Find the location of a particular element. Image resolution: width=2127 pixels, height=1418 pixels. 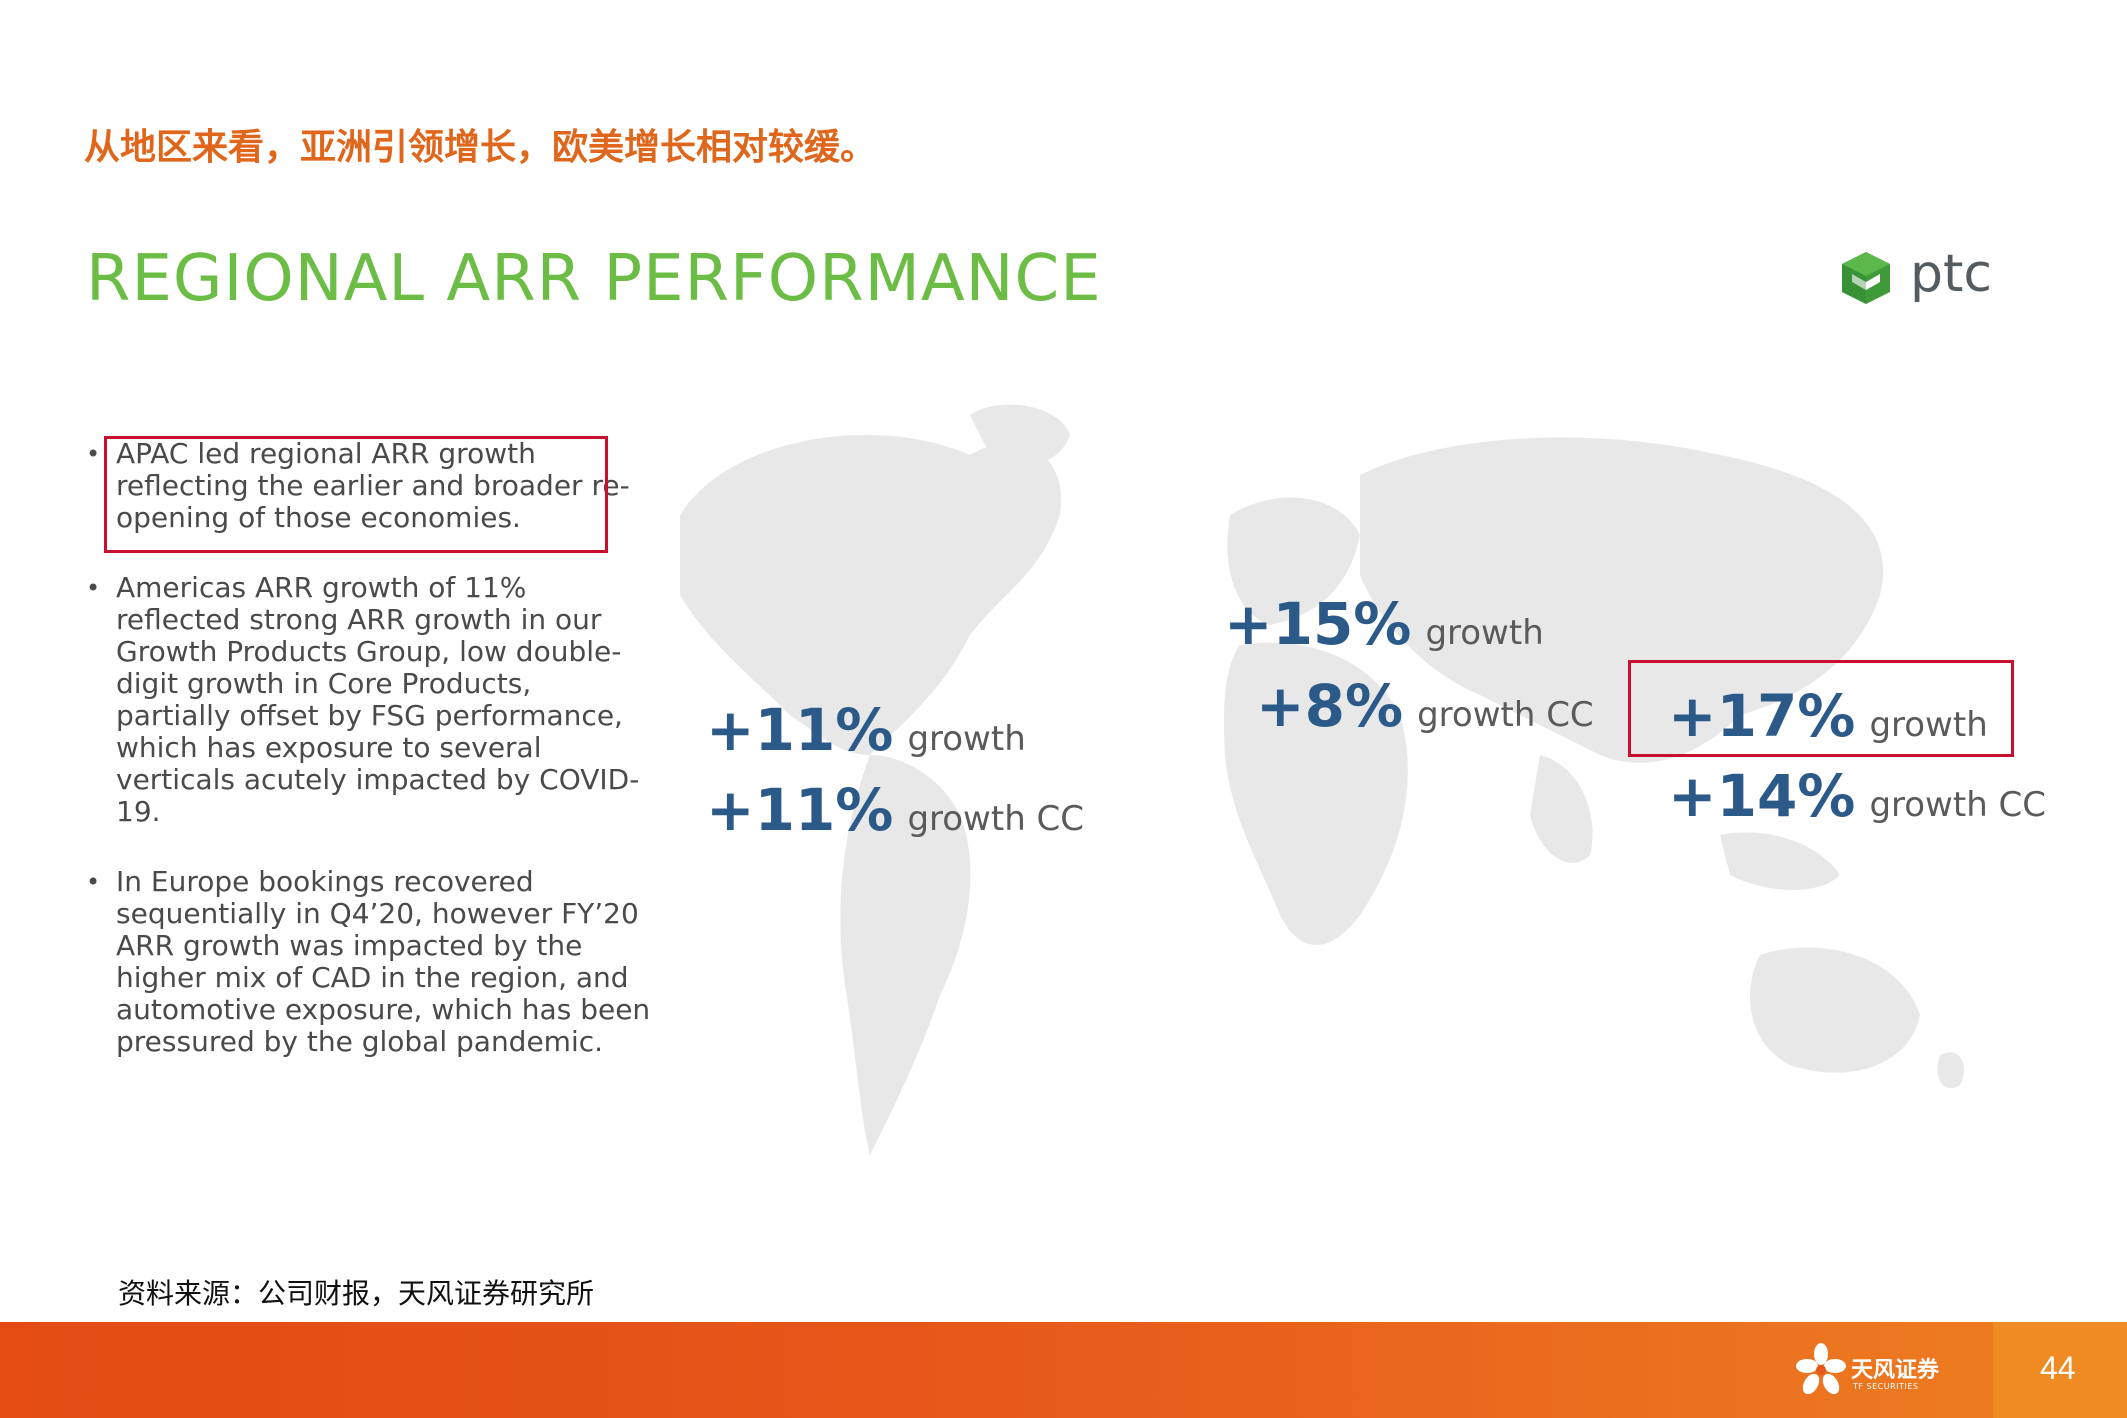

slide-title: REGIONAL ARR PERFORMANCE is located at coordinates (594, 279).